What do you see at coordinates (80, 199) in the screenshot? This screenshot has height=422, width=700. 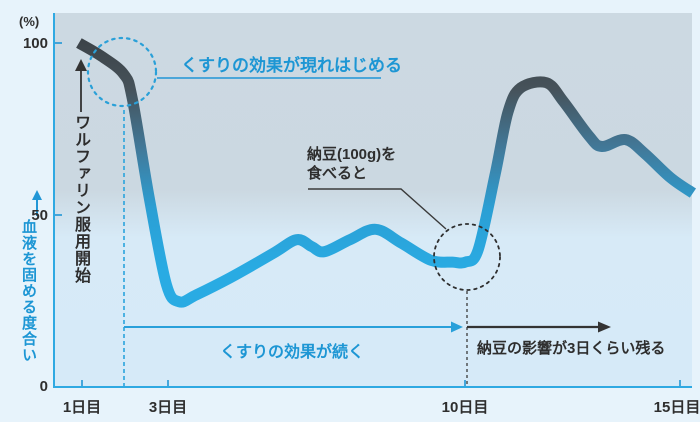 I see `warfarin-start-label: ワルファリン服用開始` at bounding box center [80, 199].